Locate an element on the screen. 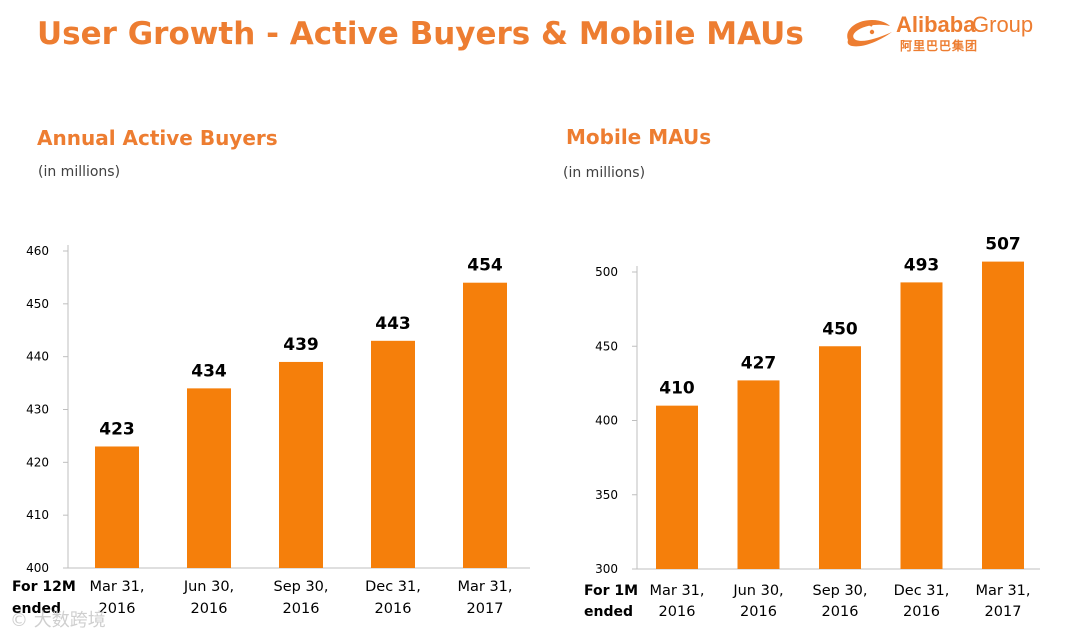  mobile-maus-period-label: For 1M is located at coordinates (611, 591).